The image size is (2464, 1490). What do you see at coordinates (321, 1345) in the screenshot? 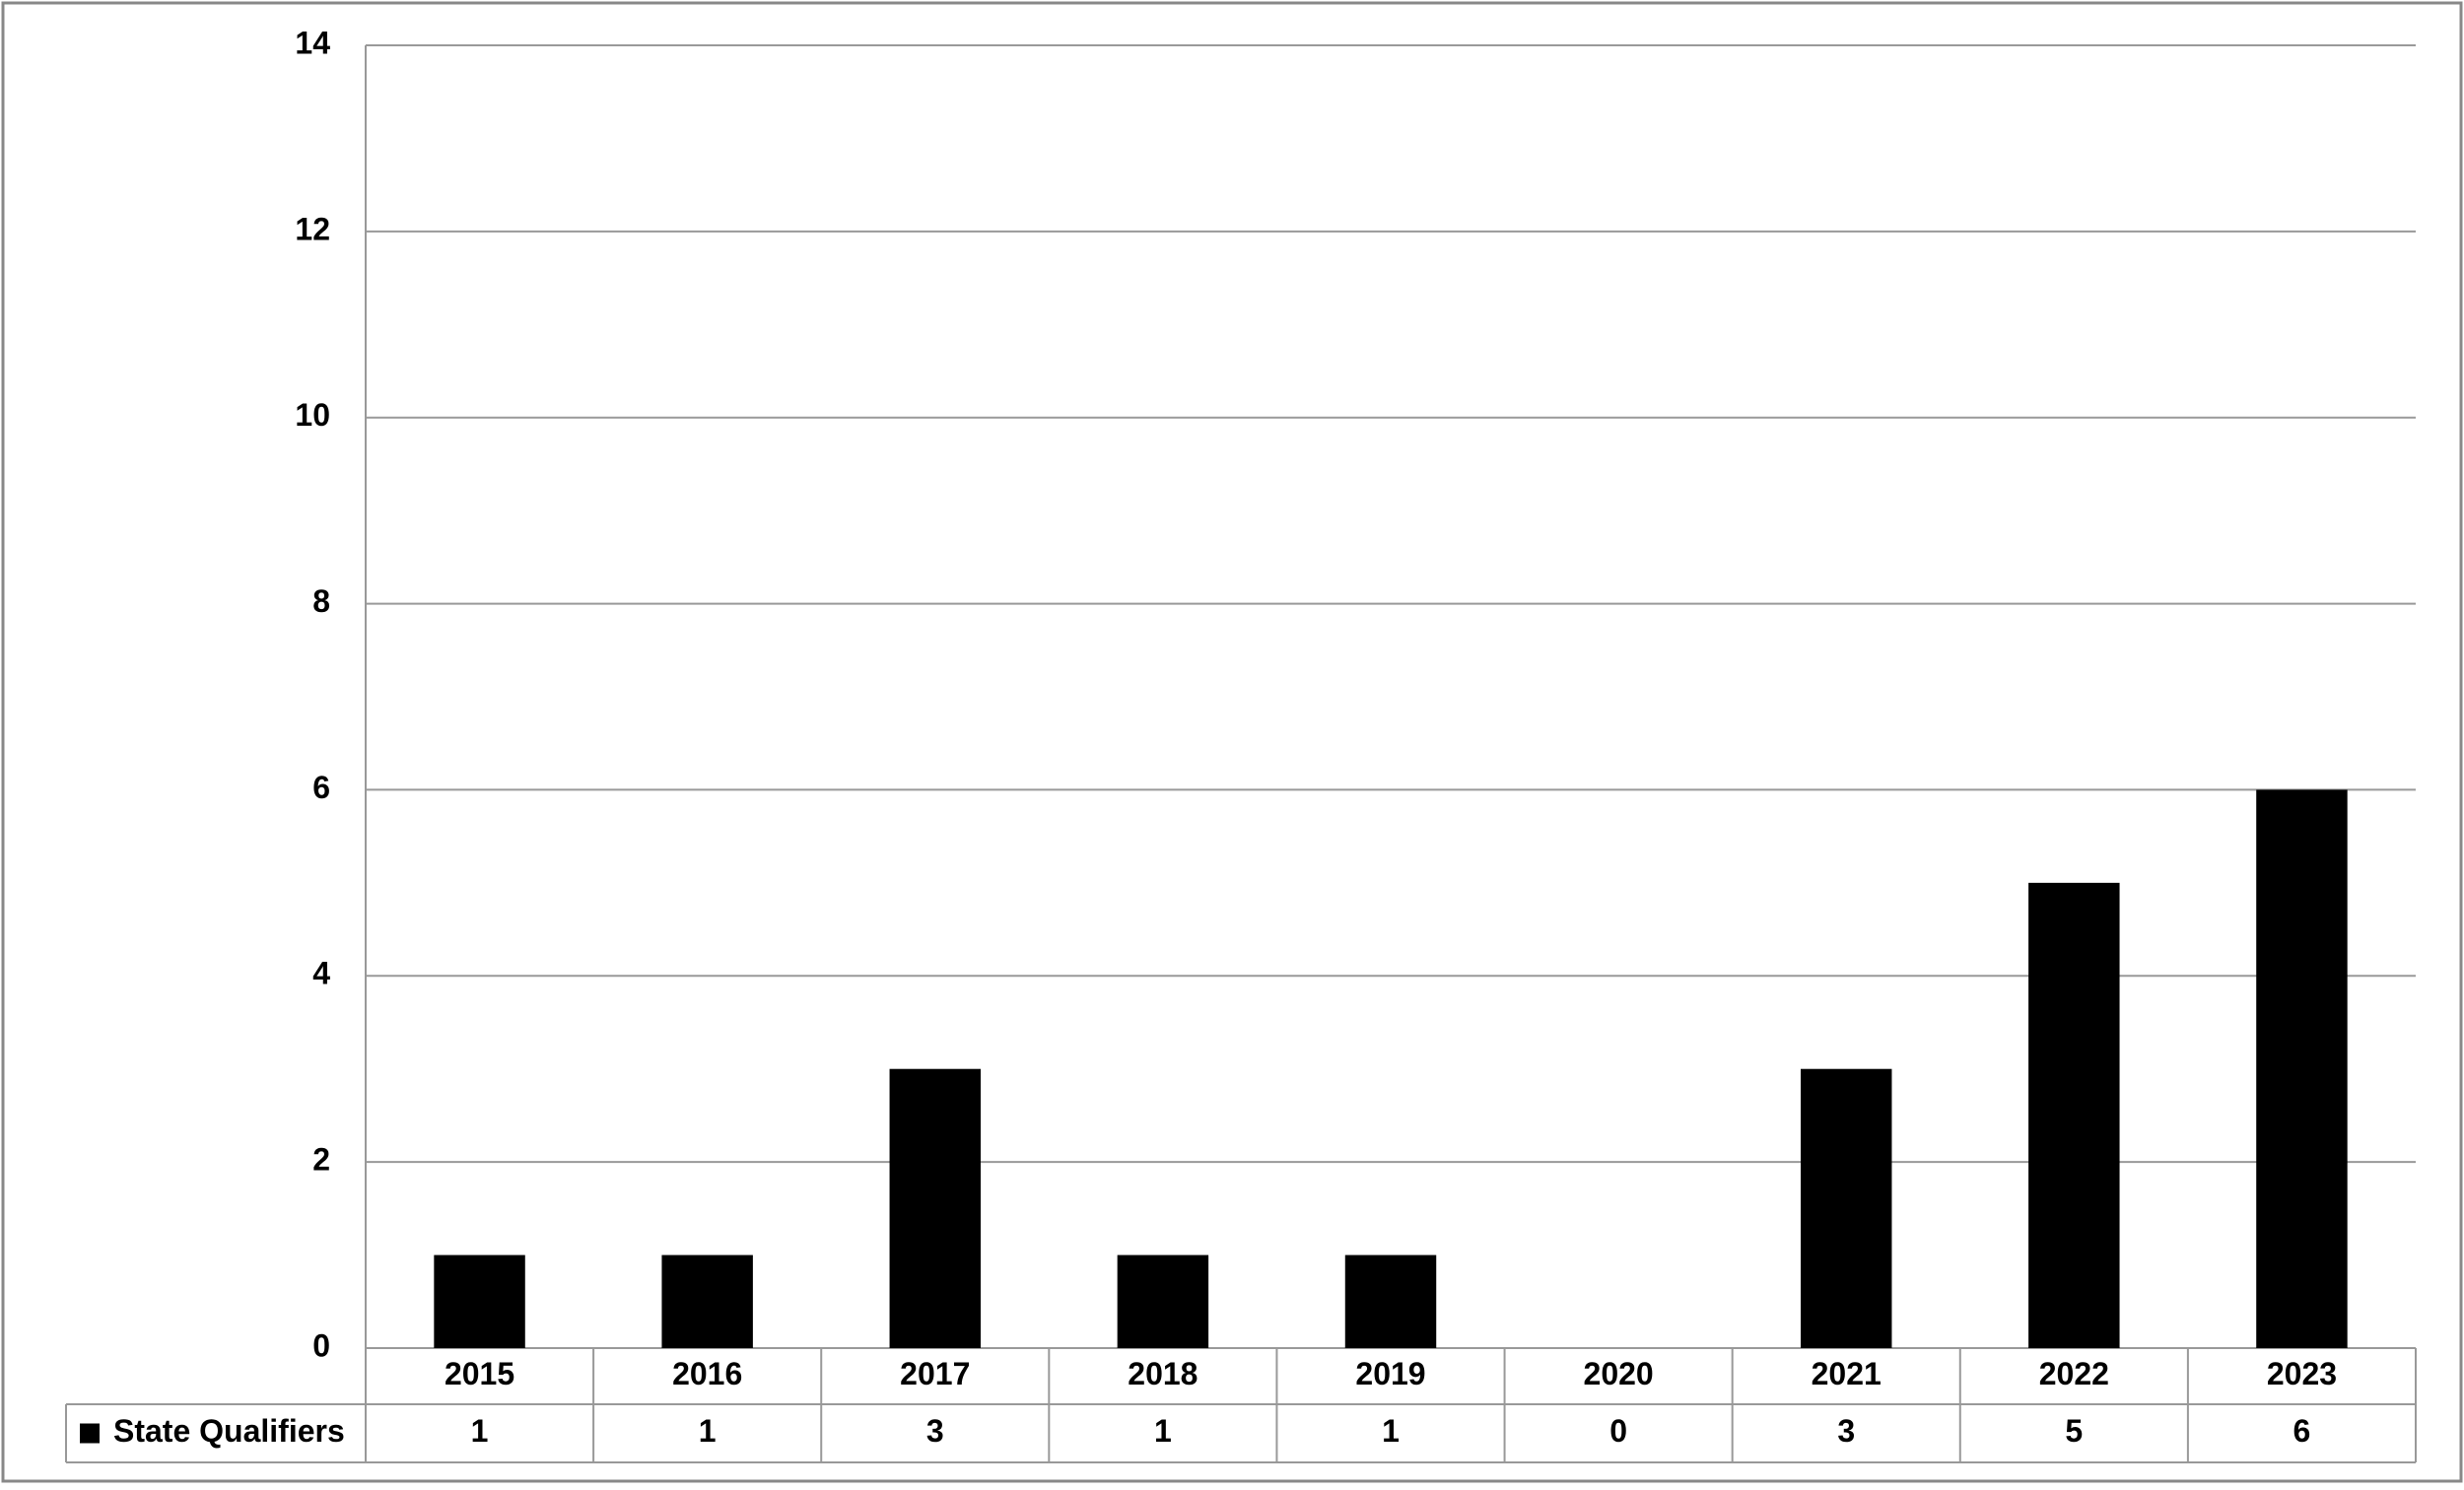
I see `y-tick-label: 0` at bounding box center [321, 1345].